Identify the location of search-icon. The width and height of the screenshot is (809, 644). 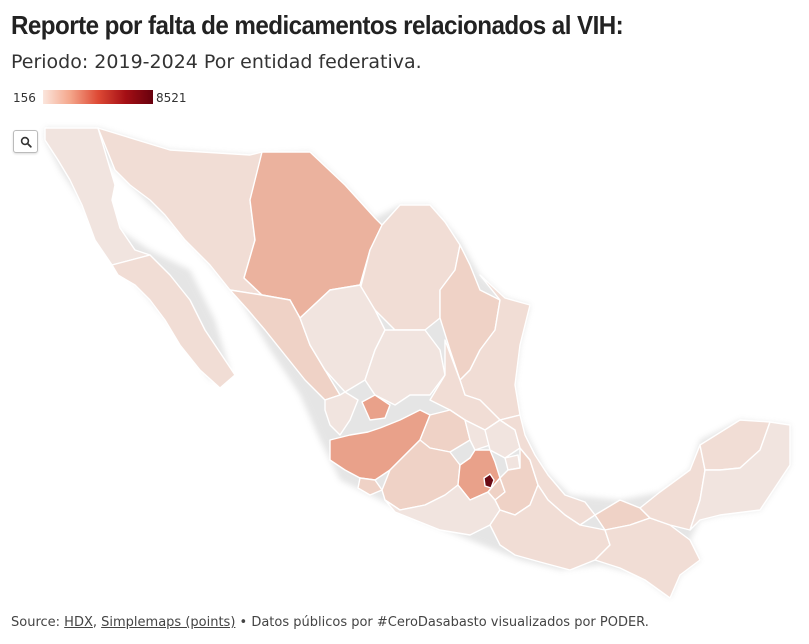
(26, 142).